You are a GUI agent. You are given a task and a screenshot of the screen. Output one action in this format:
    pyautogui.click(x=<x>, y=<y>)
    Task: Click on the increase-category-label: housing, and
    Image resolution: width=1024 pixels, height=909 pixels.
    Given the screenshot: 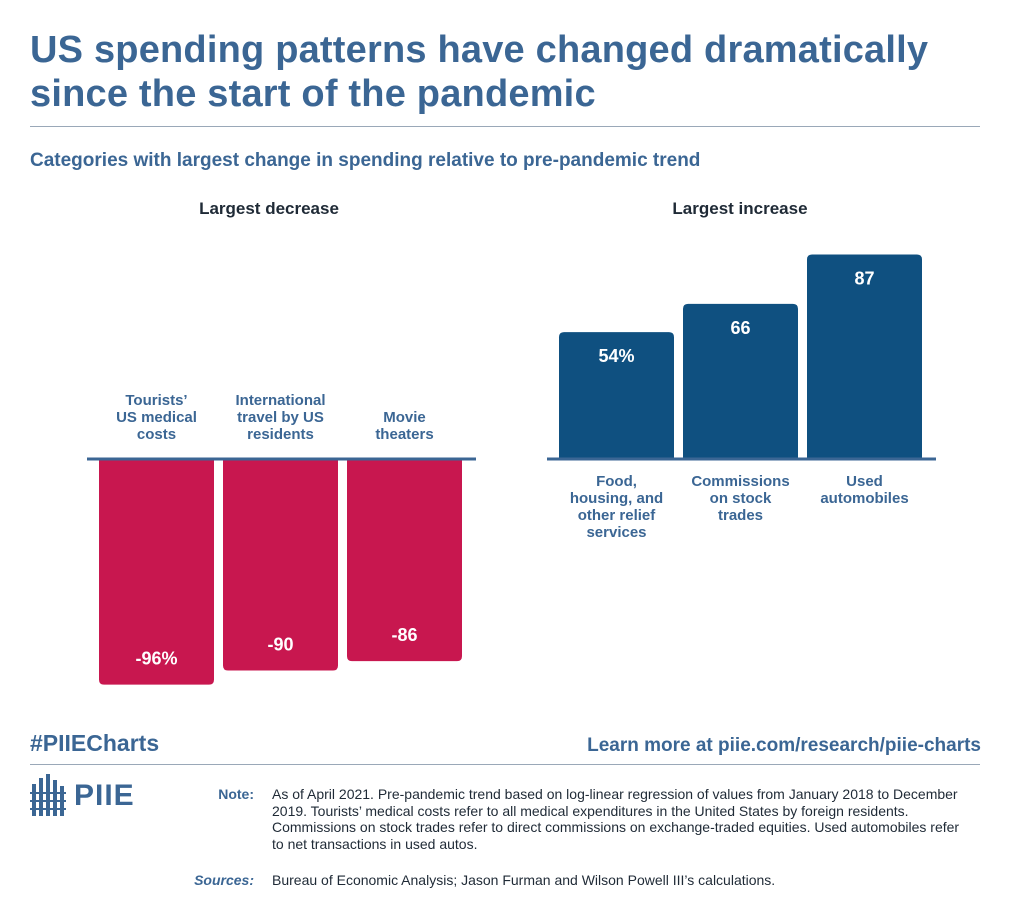 What is the action you would take?
    pyautogui.click(x=616, y=498)
    